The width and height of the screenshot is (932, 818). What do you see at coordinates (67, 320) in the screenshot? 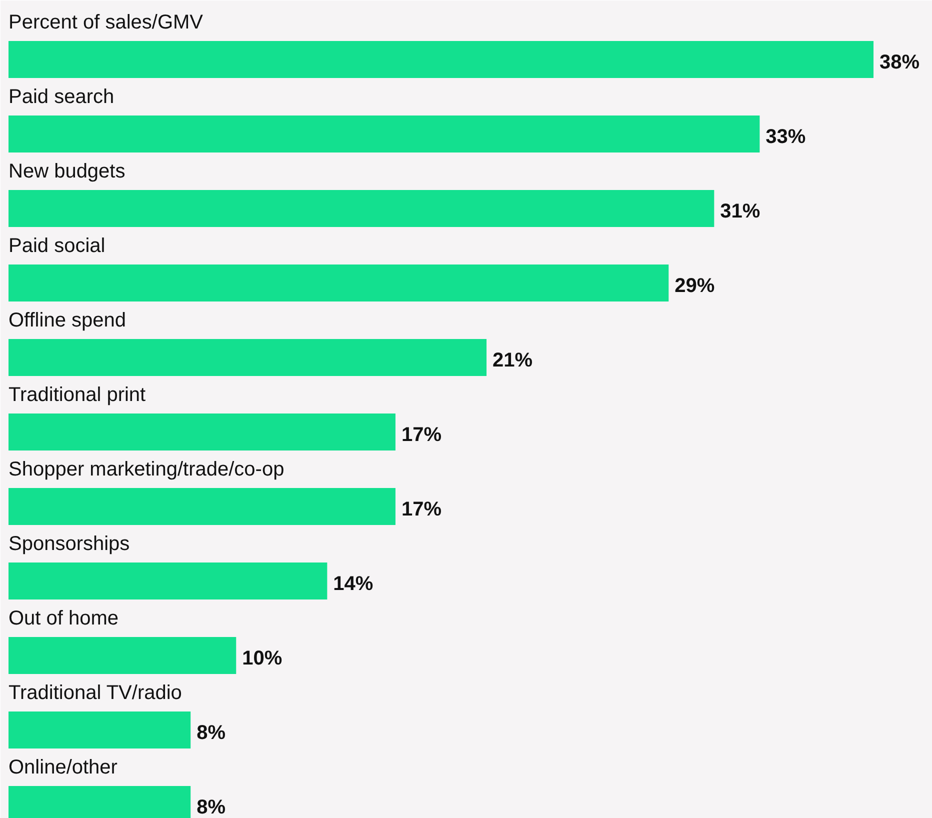
I see `y-tick-label: Offline spend` at bounding box center [67, 320].